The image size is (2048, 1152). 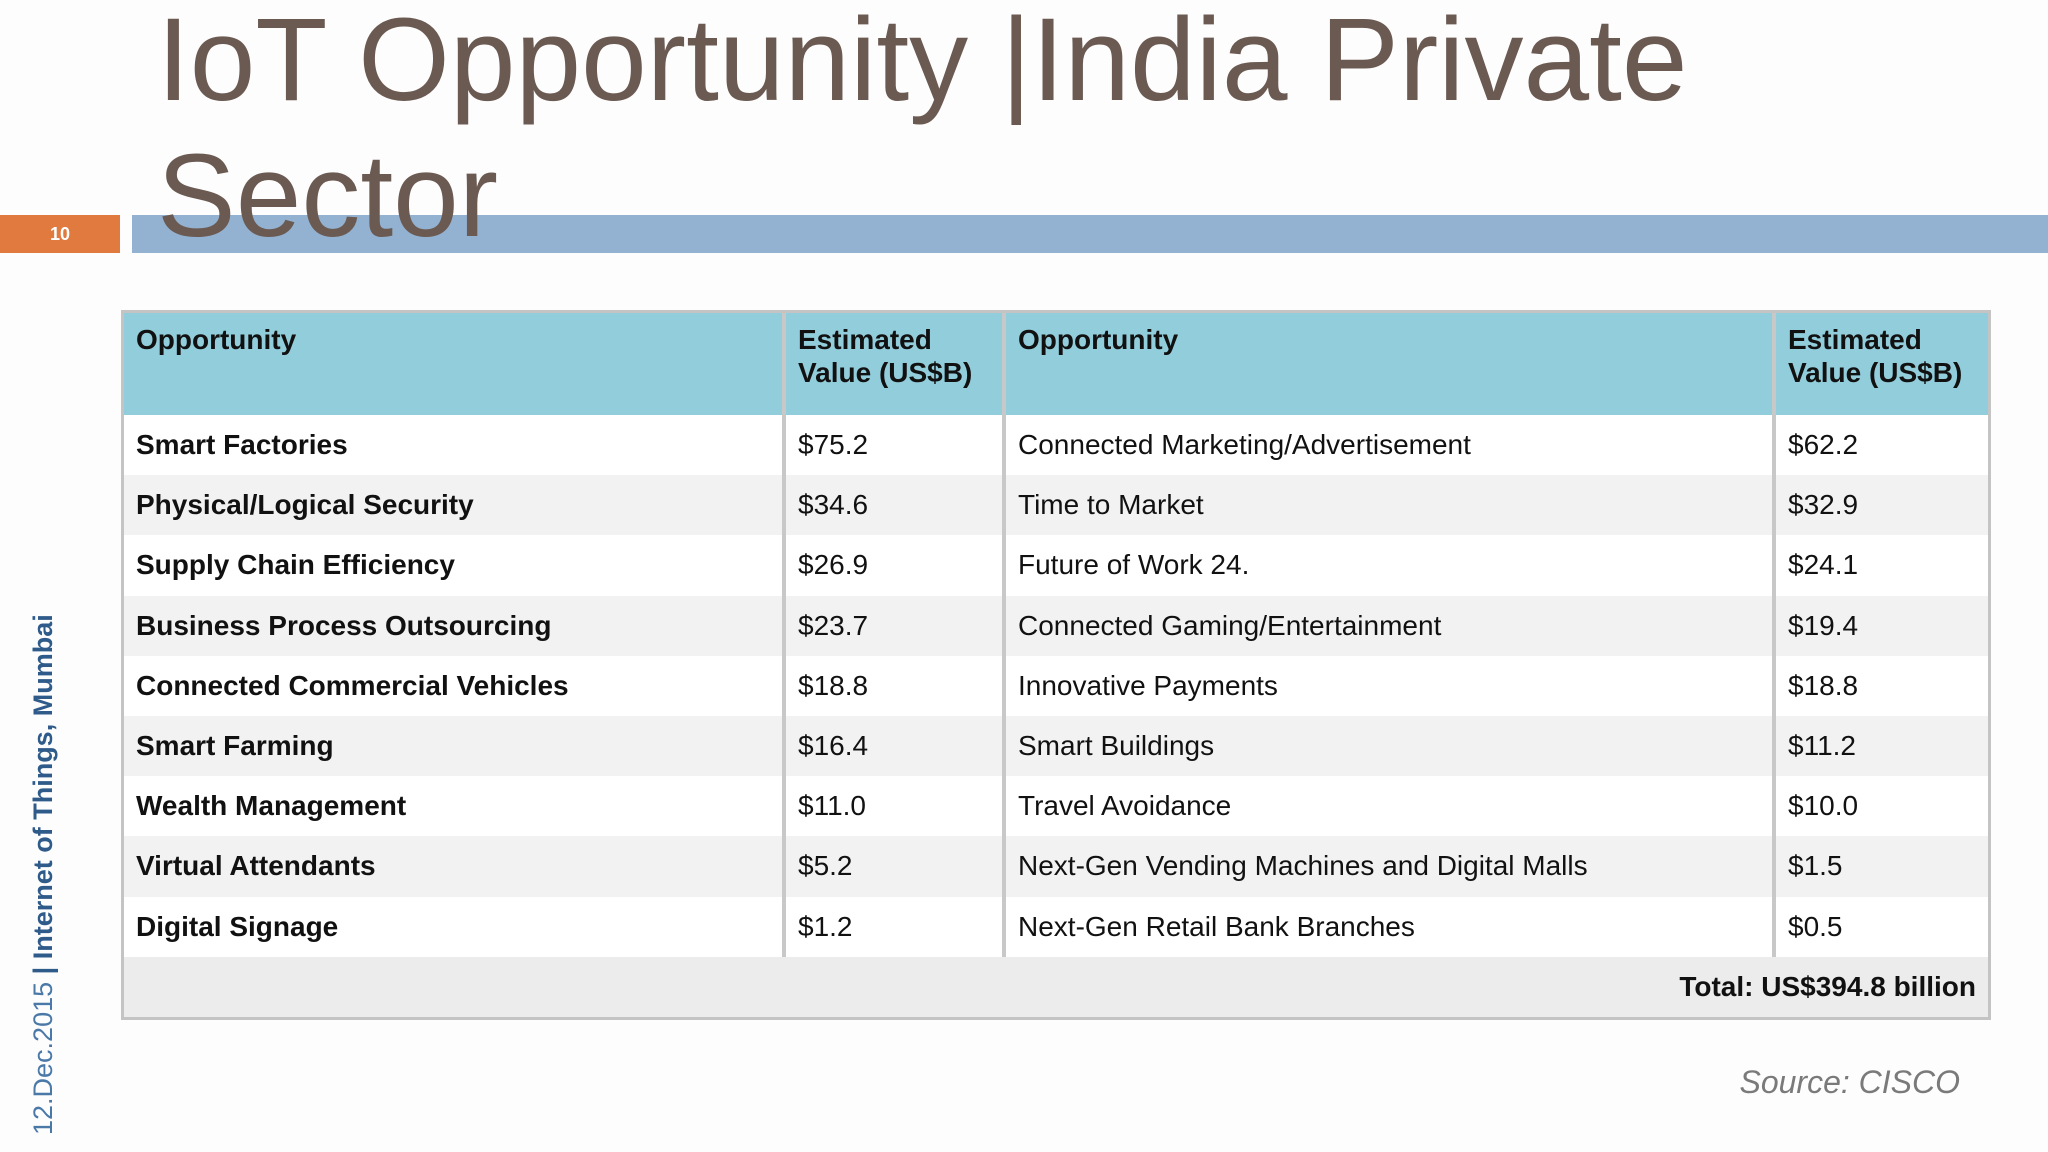 What do you see at coordinates (893, 505) in the screenshot?
I see `table-cell: $34.6` at bounding box center [893, 505].